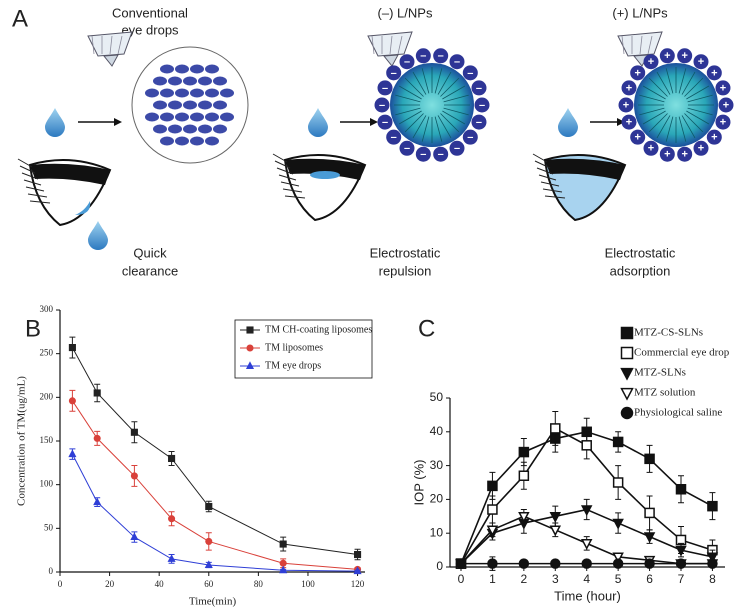 The image size is (750, 609). What do you see at coordinates (586, 579) in the screenshot?
I see `x-tick-label: 4` at bounding box center [586, 579].